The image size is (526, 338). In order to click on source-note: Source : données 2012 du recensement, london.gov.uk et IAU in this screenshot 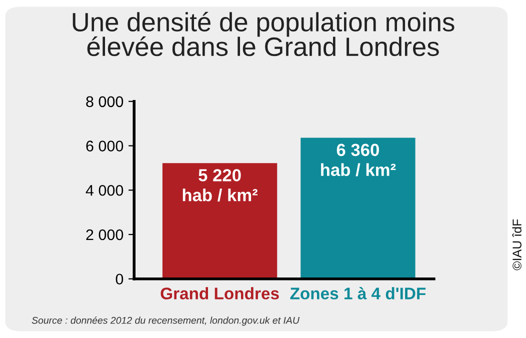, I will do `click(166, 321)`.